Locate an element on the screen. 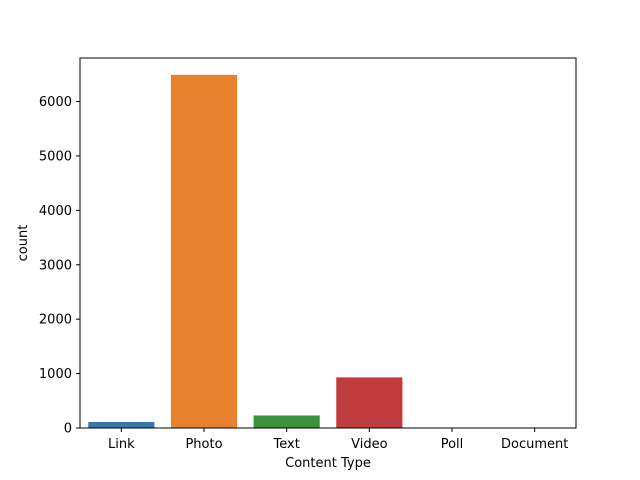 The image size is (640, 480). y-tick-label: 2000 is located at coordinates (55, 320).